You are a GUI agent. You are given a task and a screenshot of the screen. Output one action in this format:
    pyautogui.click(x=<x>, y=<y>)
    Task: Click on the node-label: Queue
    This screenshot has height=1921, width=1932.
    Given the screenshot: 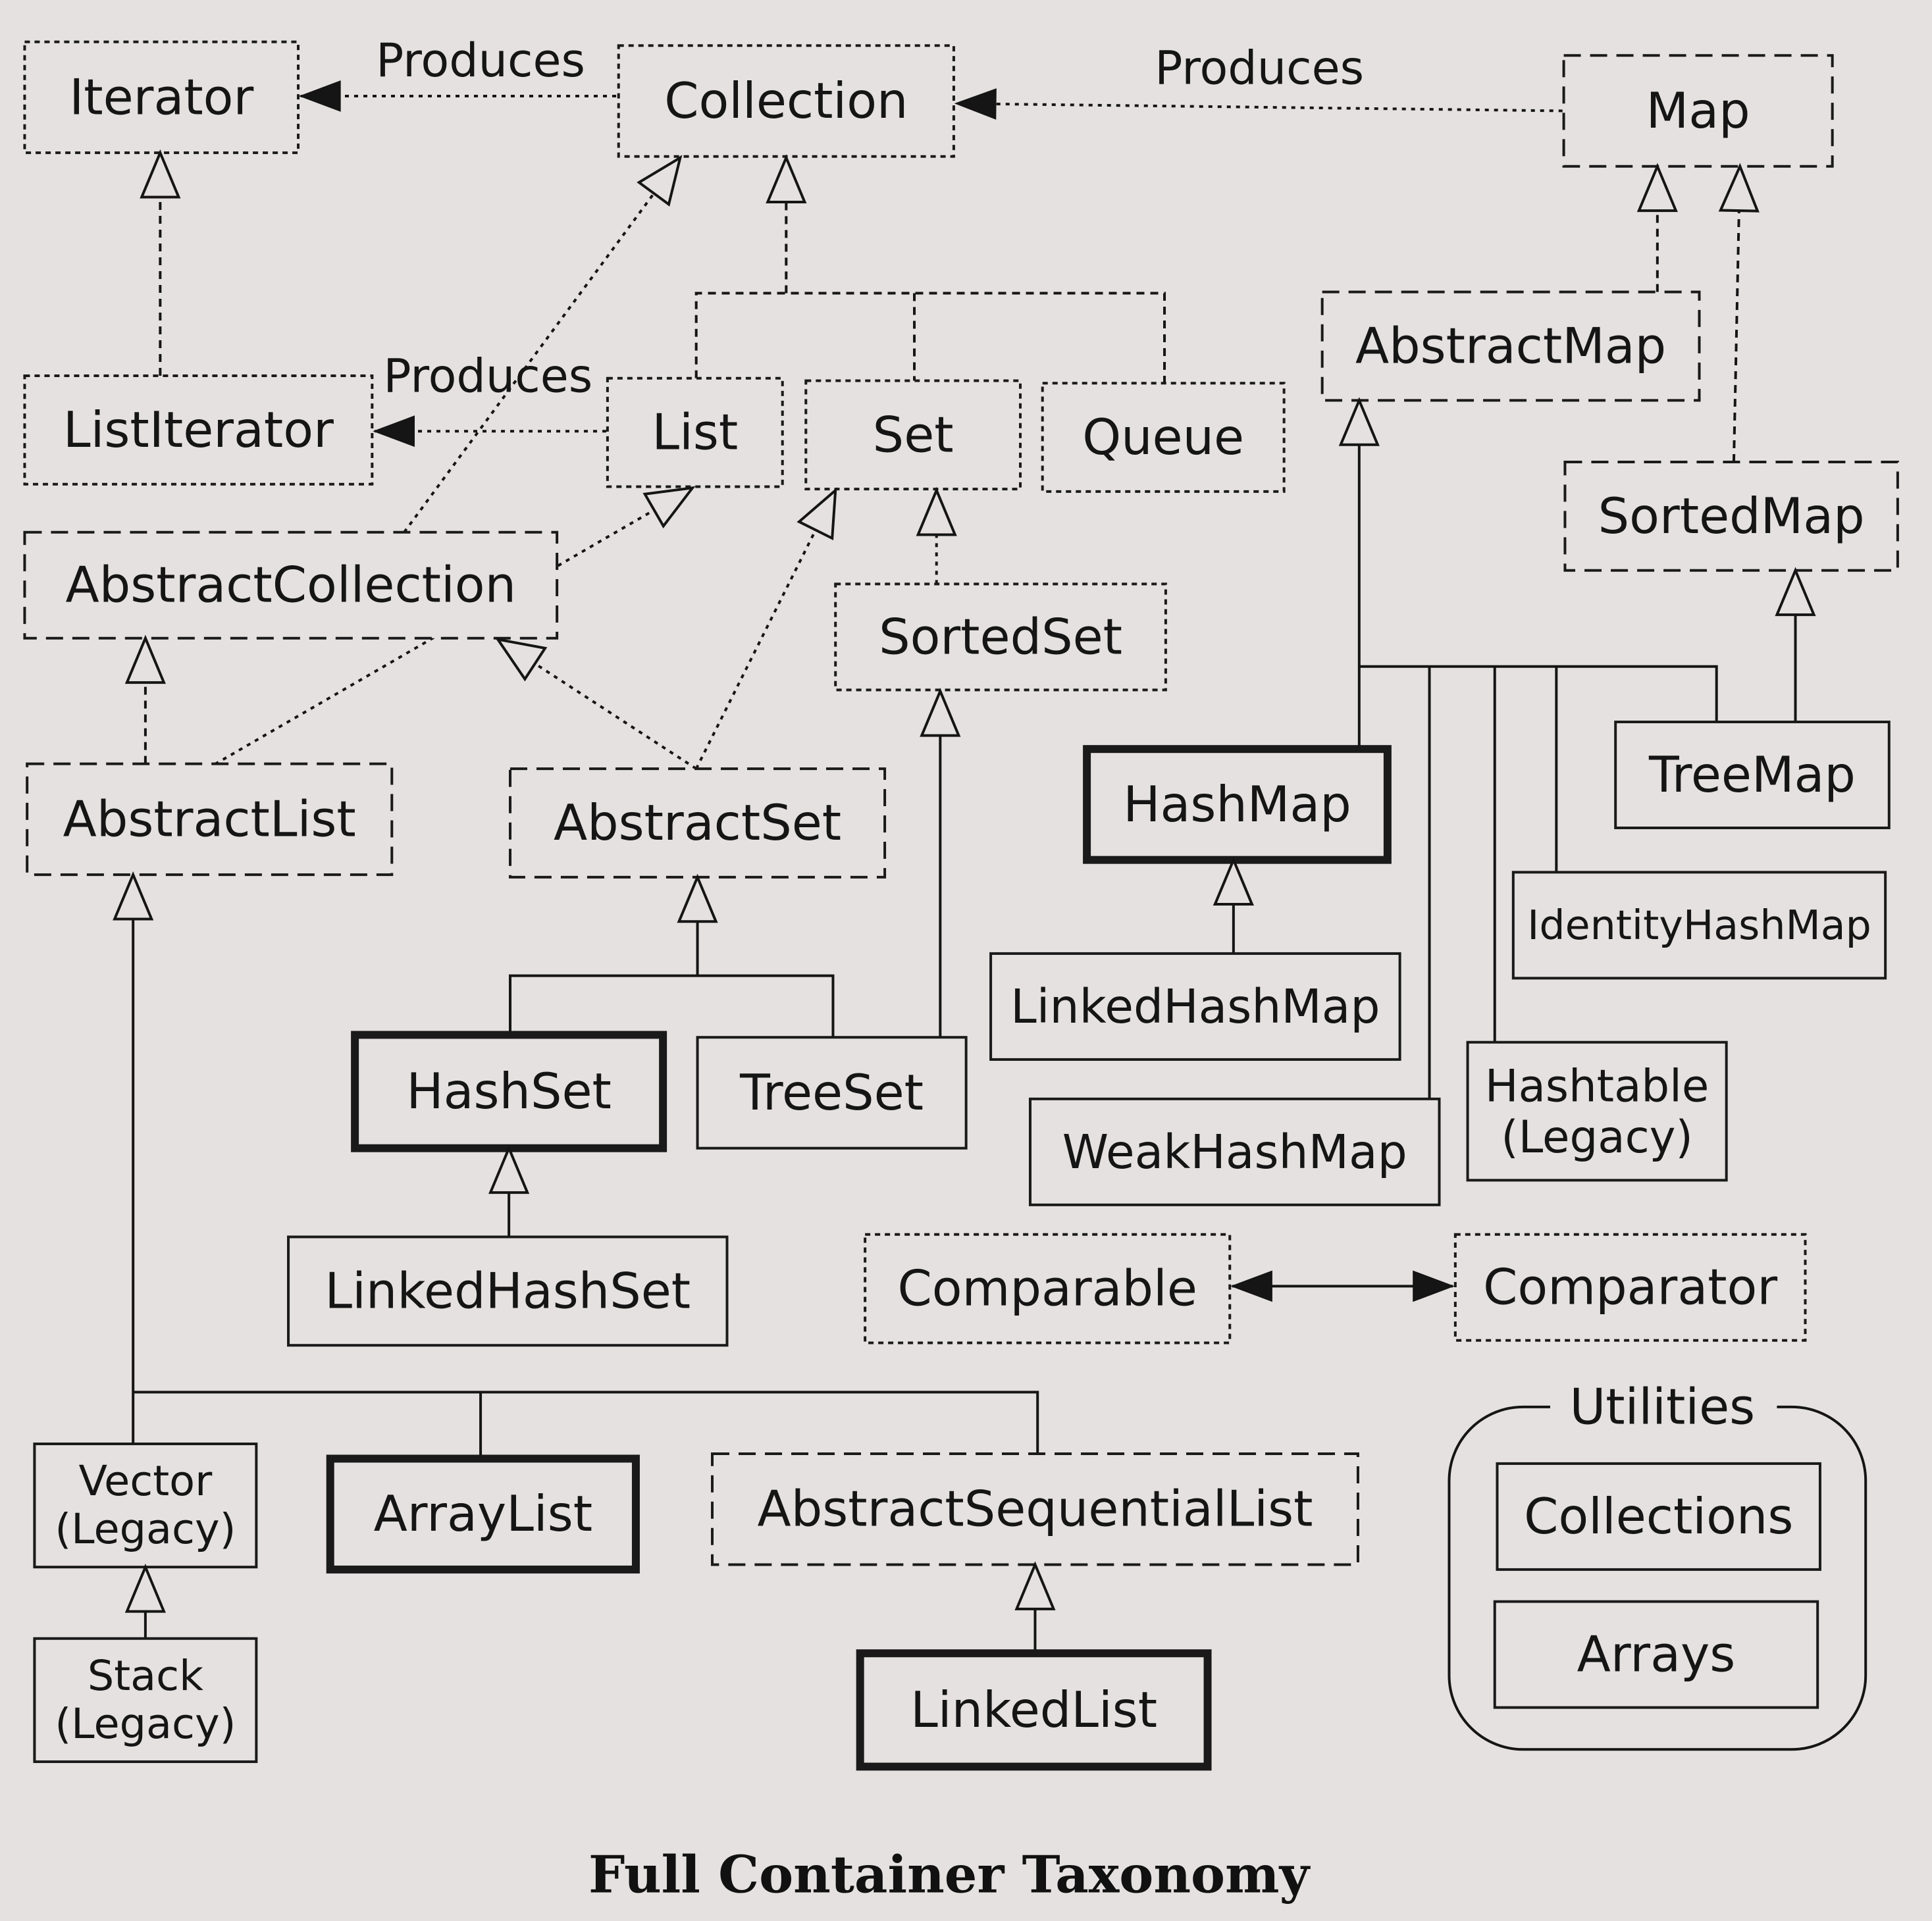 What is the action you would take?
    pyautogui.click(x=1163, y=437)
    